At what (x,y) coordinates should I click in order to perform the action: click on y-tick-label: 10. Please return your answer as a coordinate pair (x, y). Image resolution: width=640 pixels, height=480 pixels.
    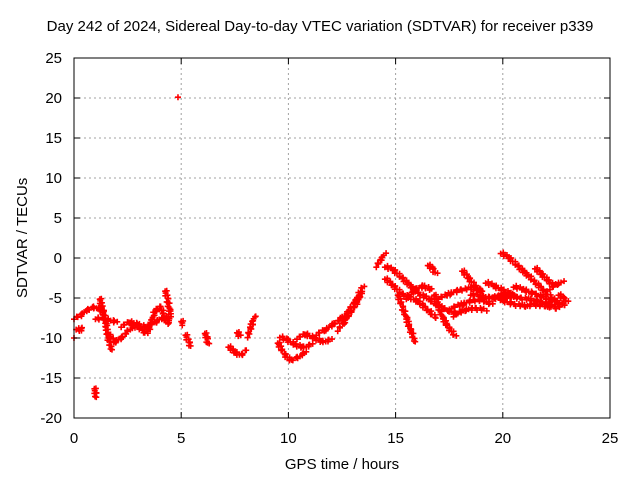
    Looking at the image, I should click on (53, 178).